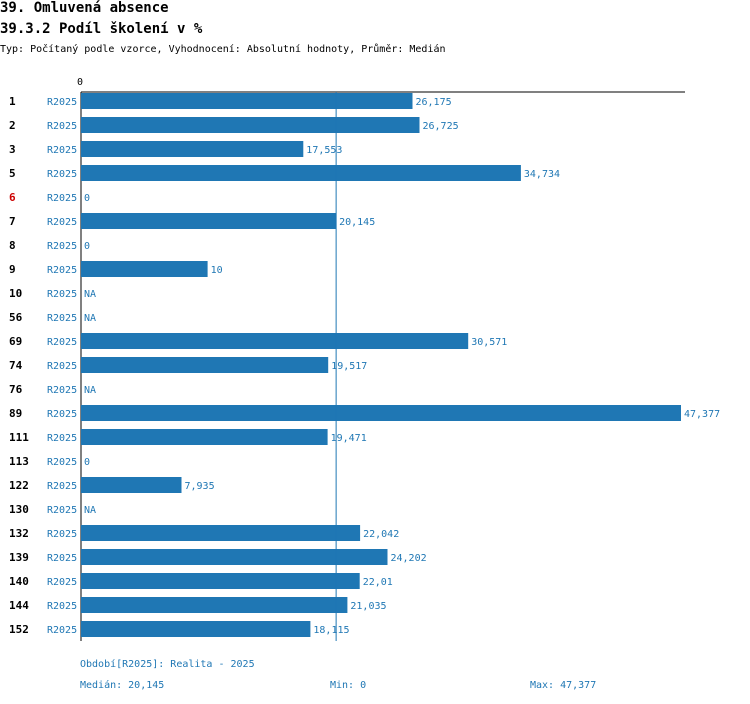 The width and height of the screenshot is (750, 704). I want to click on row-label: 122, so click(19, 485).